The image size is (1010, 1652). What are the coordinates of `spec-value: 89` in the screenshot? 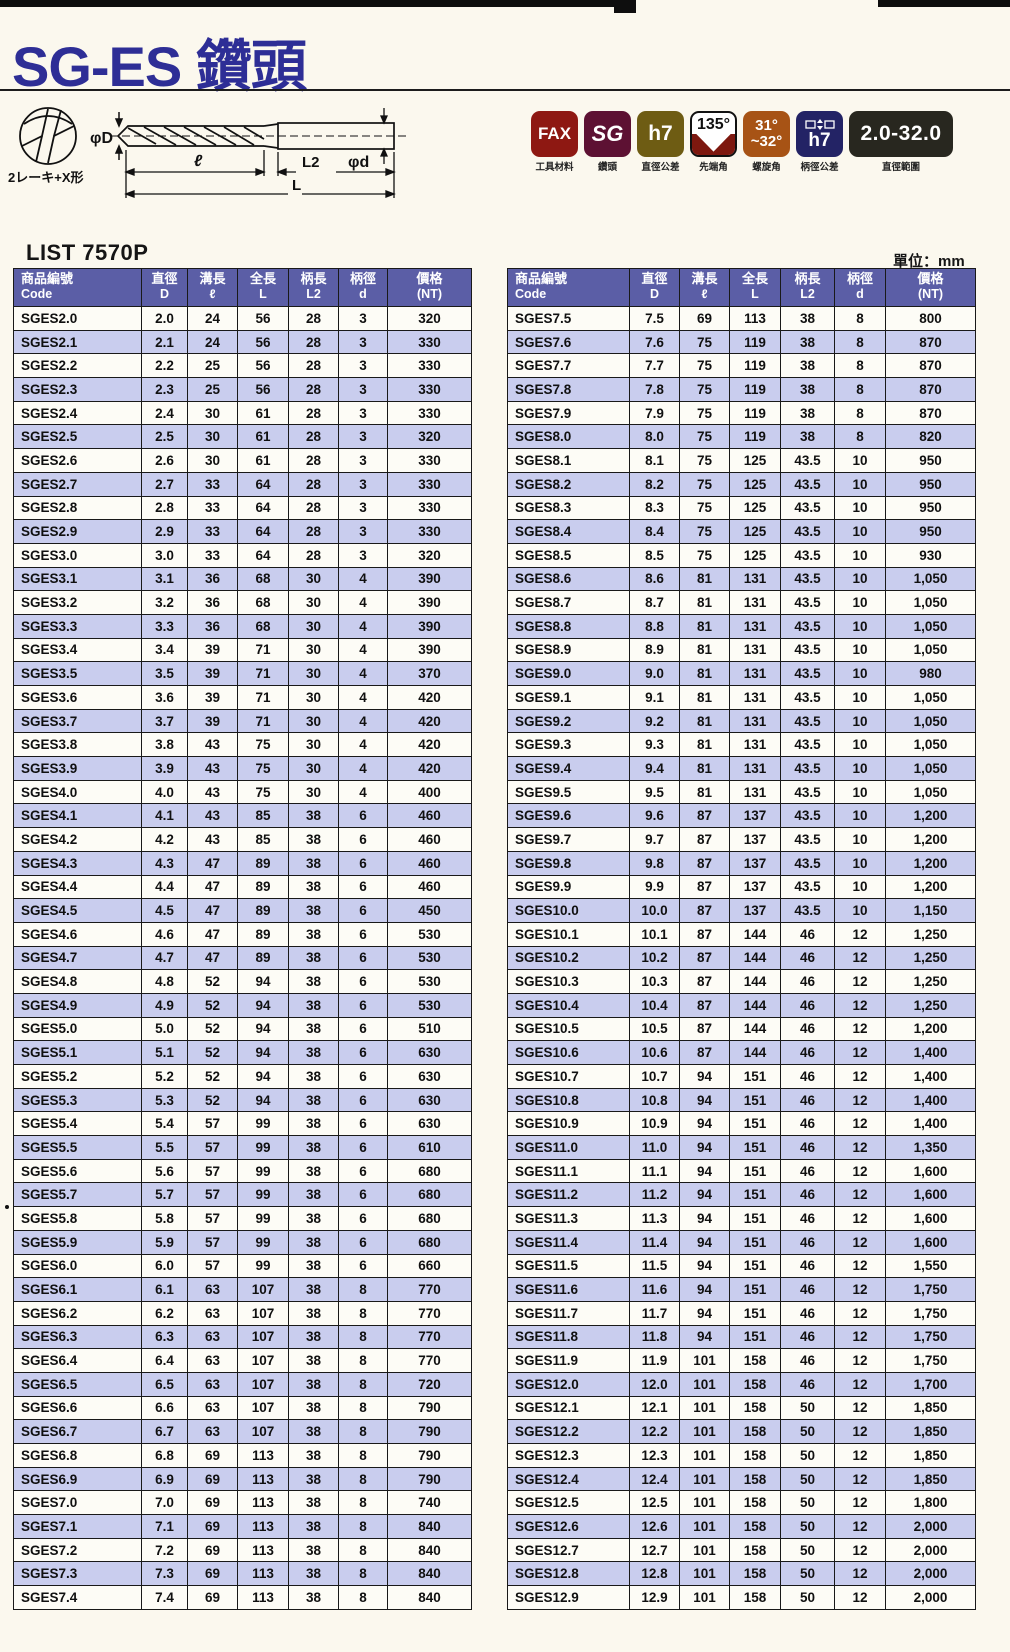 It's located at (263, 887).